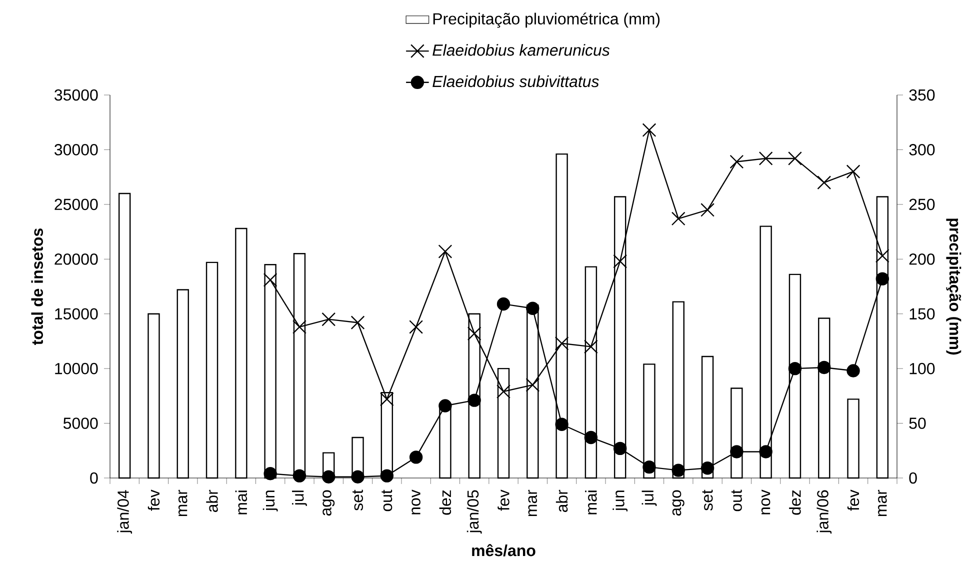 The image size is (976, 578). What do you see at coordinates (76, 314) in the screenshot?
I see `y-tick-label: 15000` at bounding box center [76, 314].